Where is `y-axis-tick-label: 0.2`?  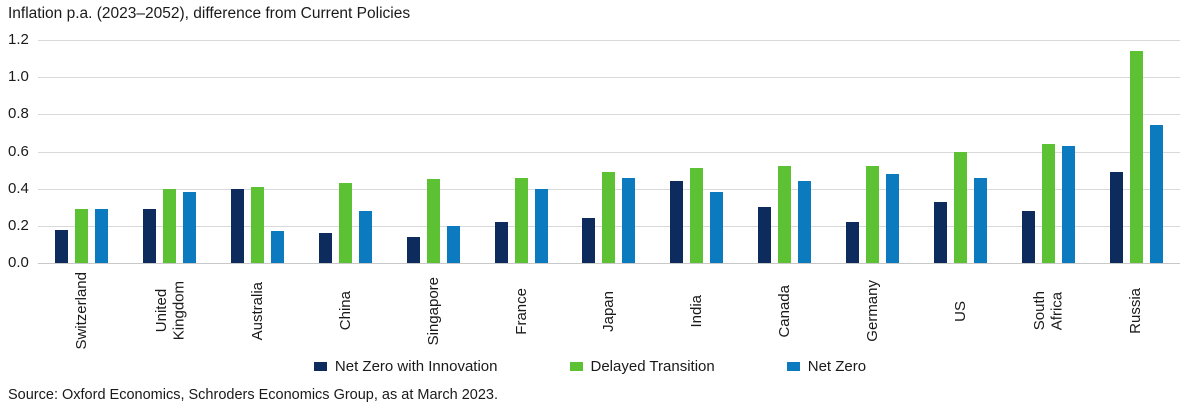 y-axis-tick-label: 0.2 is located at coordinates (18, 225).